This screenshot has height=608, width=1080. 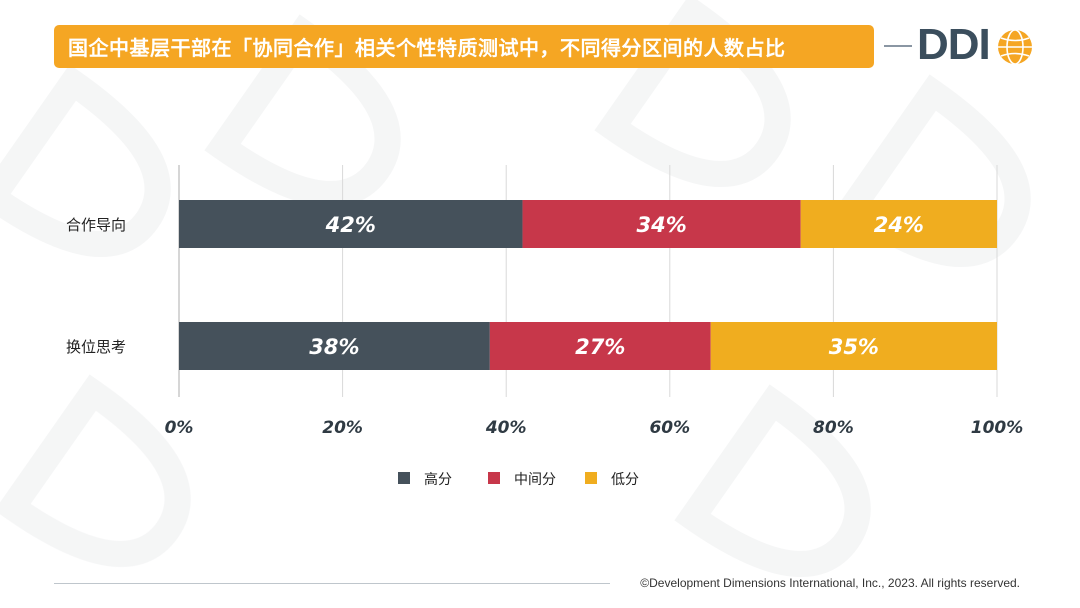 I want to click on ddi-logo: DDI, so click(x=954, y=44).